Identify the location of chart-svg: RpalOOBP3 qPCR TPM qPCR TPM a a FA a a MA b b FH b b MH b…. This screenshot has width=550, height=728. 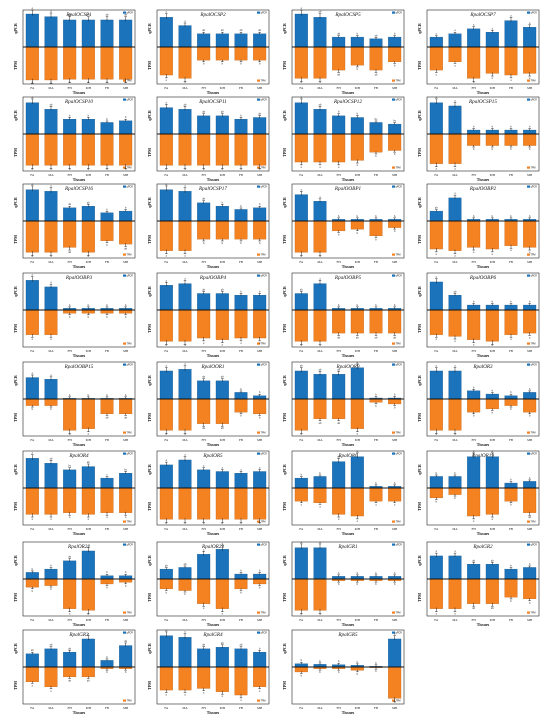
(74, 315).